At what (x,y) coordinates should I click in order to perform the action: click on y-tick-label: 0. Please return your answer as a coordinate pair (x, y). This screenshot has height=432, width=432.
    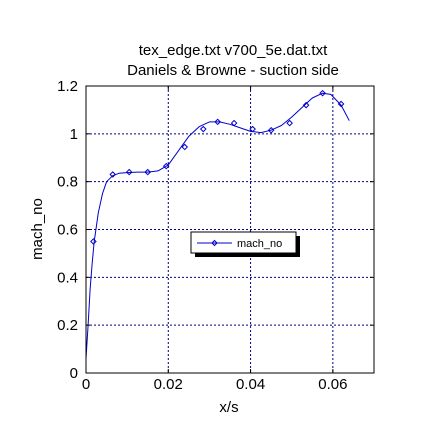
    Looking at the image, I should click on (74, 373).